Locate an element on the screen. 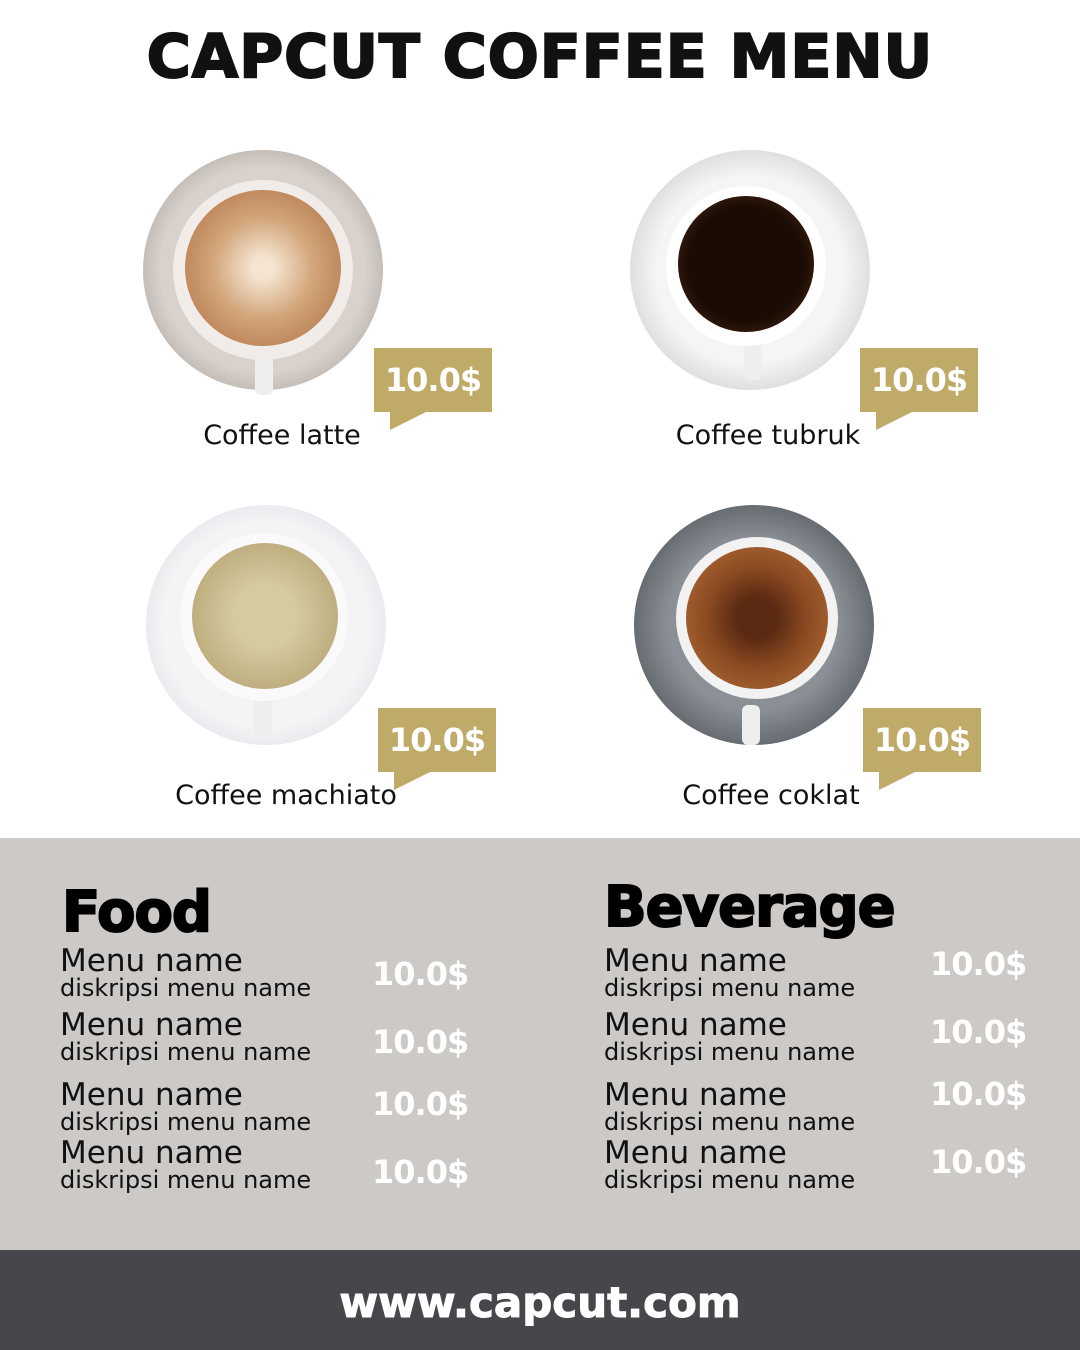 The width and height of the screenshot is (1080, 1350). coffee-name: Coffee machiato is located at coordinates (286, 795).